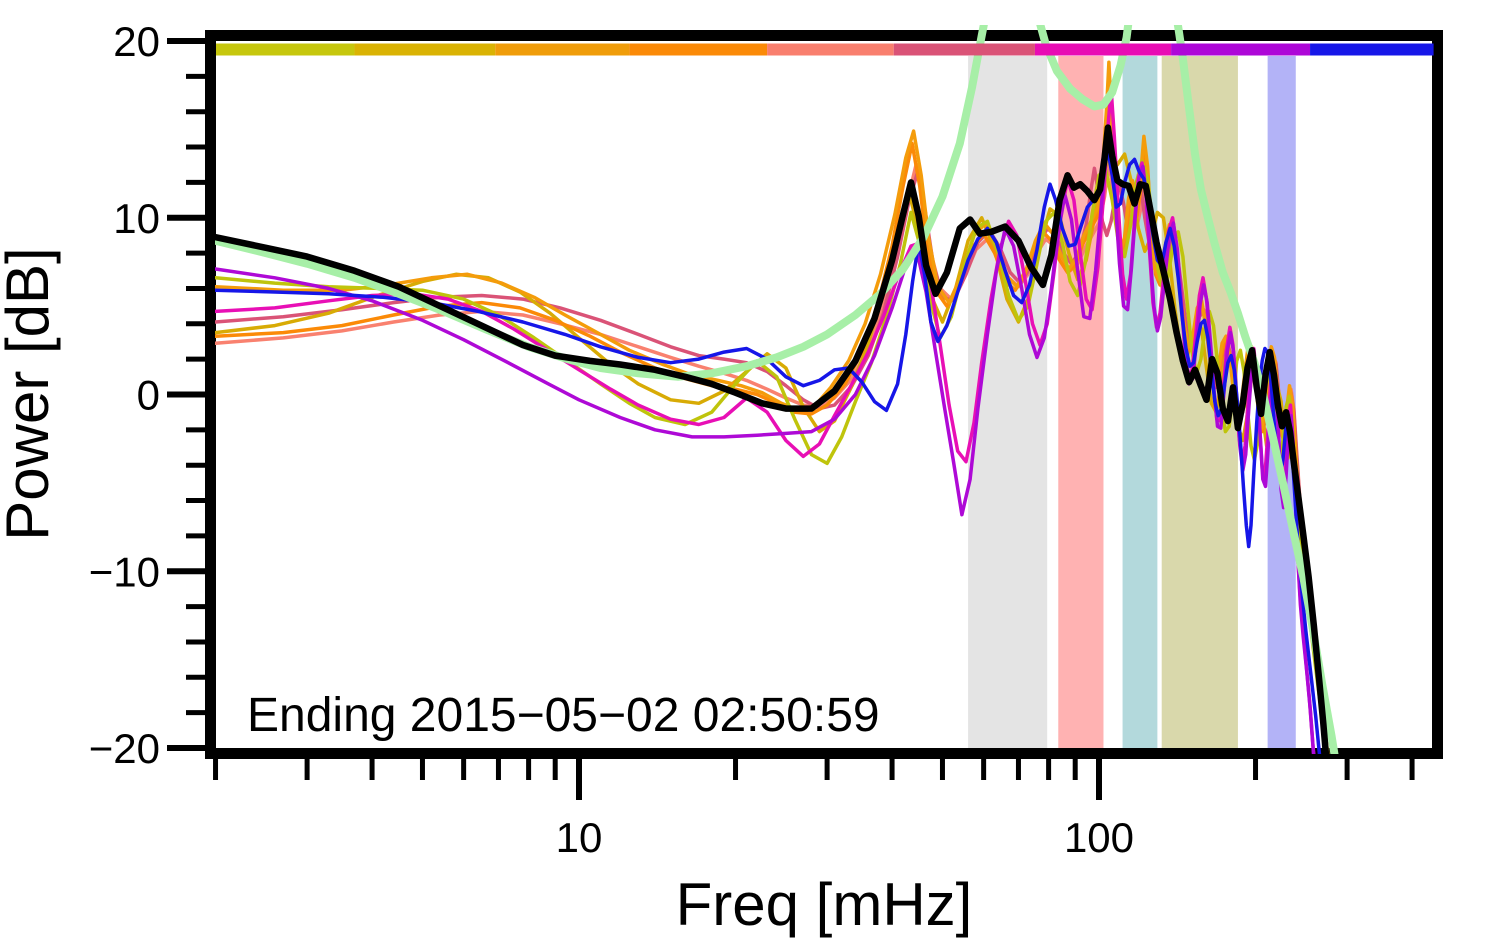 This screenshot has width=1494, height=952. Describe the element at coordinates (124, 571) in the screenshot. I see `y-tick-label: −10` at that location.